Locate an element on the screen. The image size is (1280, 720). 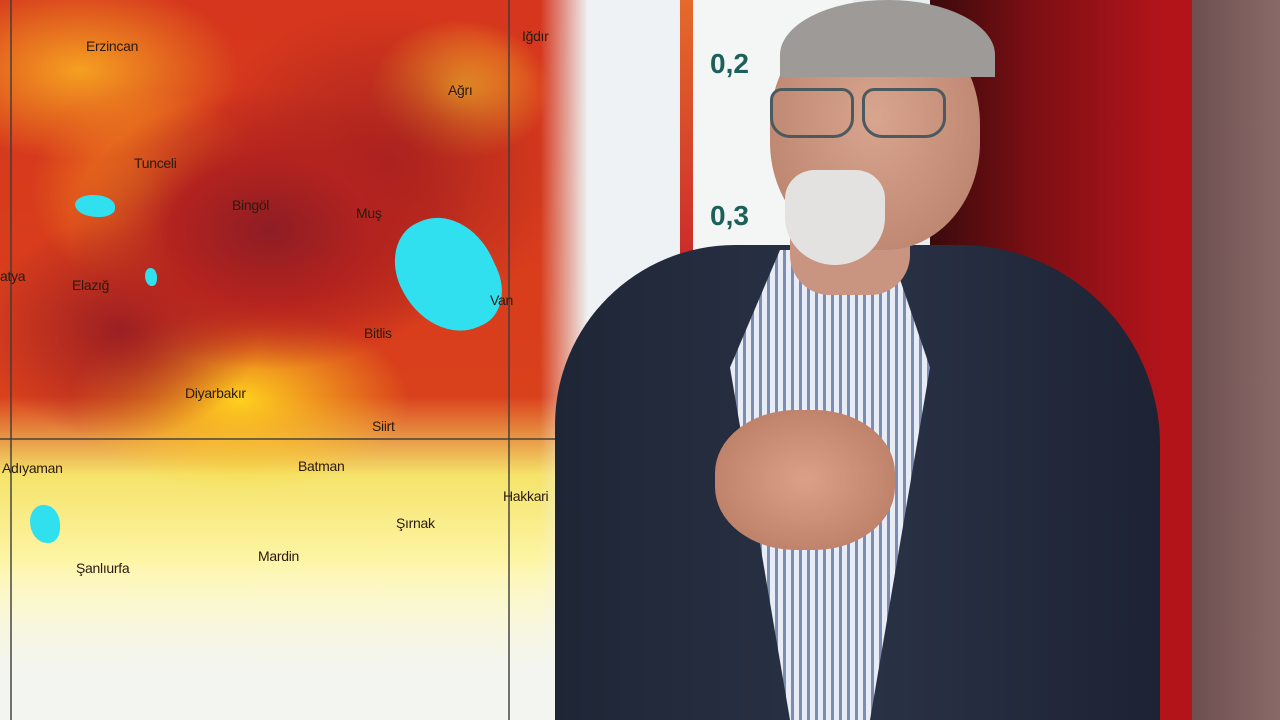
legend-label: 0,2 is located at coordinates (729, 63).